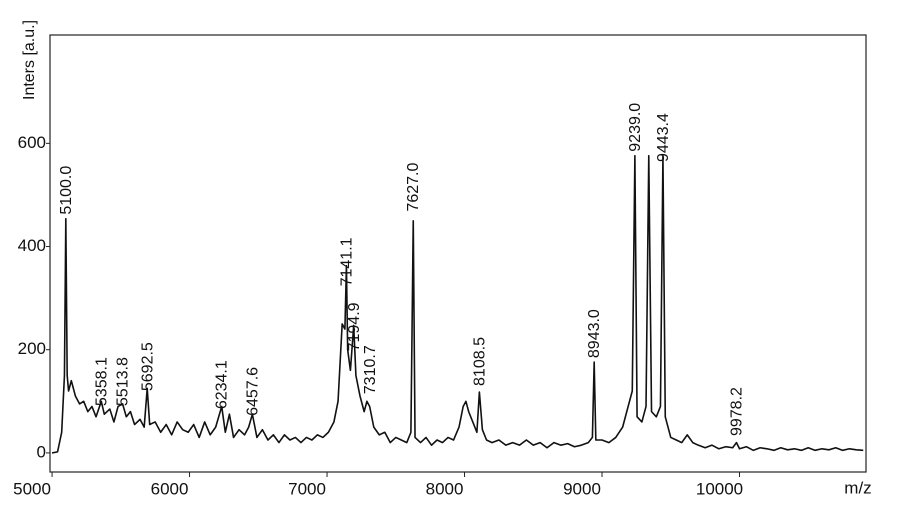 The width and height of the screenshot is (903, 505). I want to click on peak-label: 9443.4, so click(663, 137).